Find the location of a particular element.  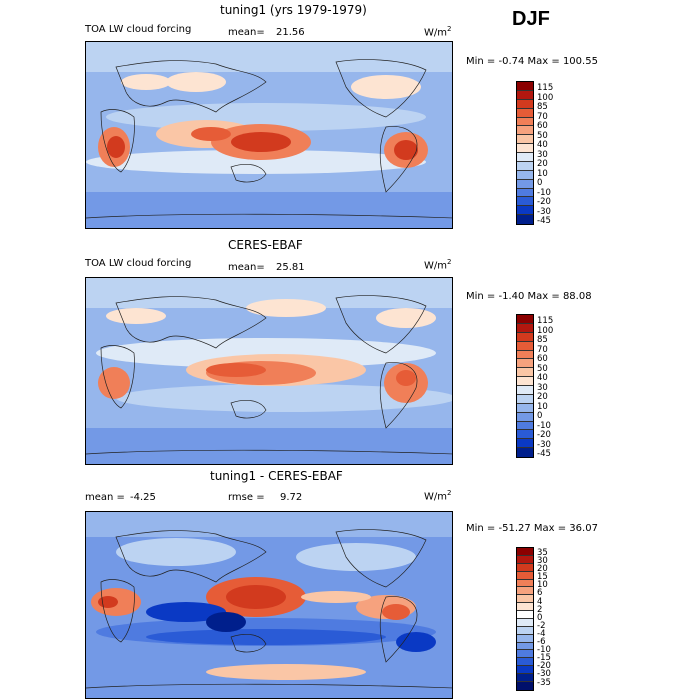

panel-1-mean-label: mean= is located at coordinates (246, 32).